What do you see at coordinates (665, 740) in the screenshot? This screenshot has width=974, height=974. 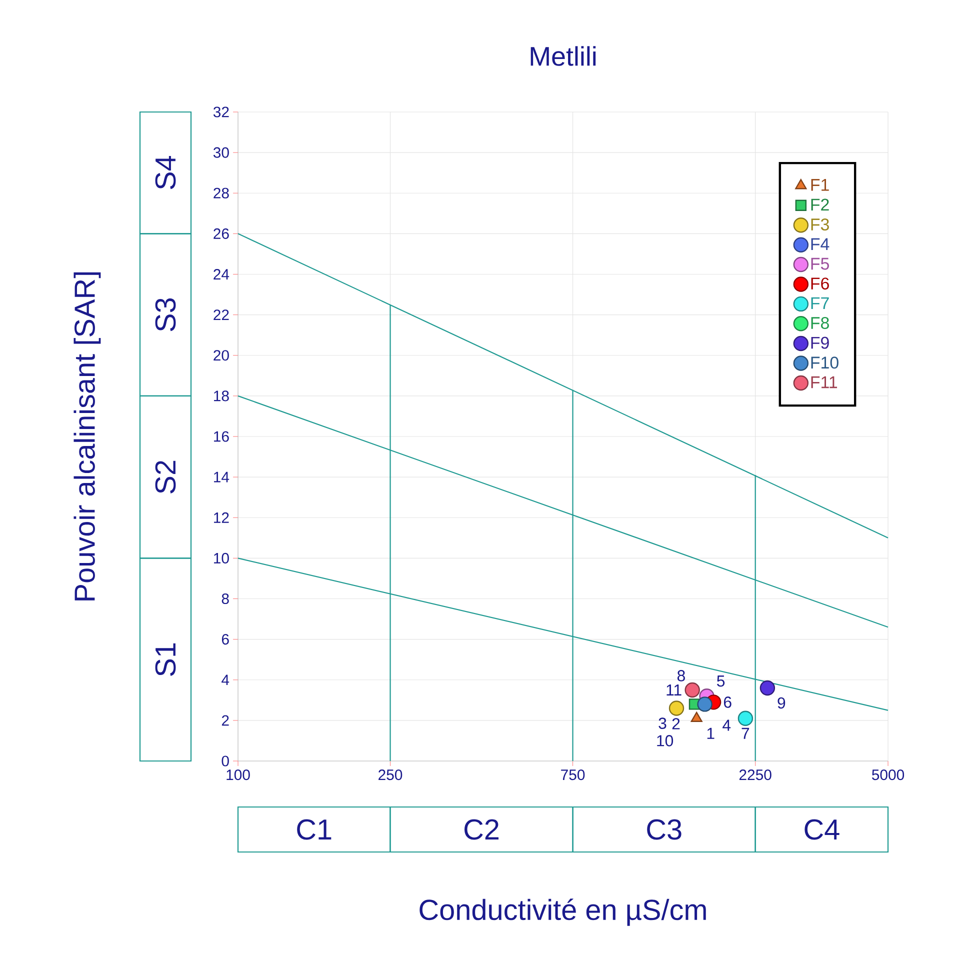 I see `annotation: 10` at bounding box center [665, 740].